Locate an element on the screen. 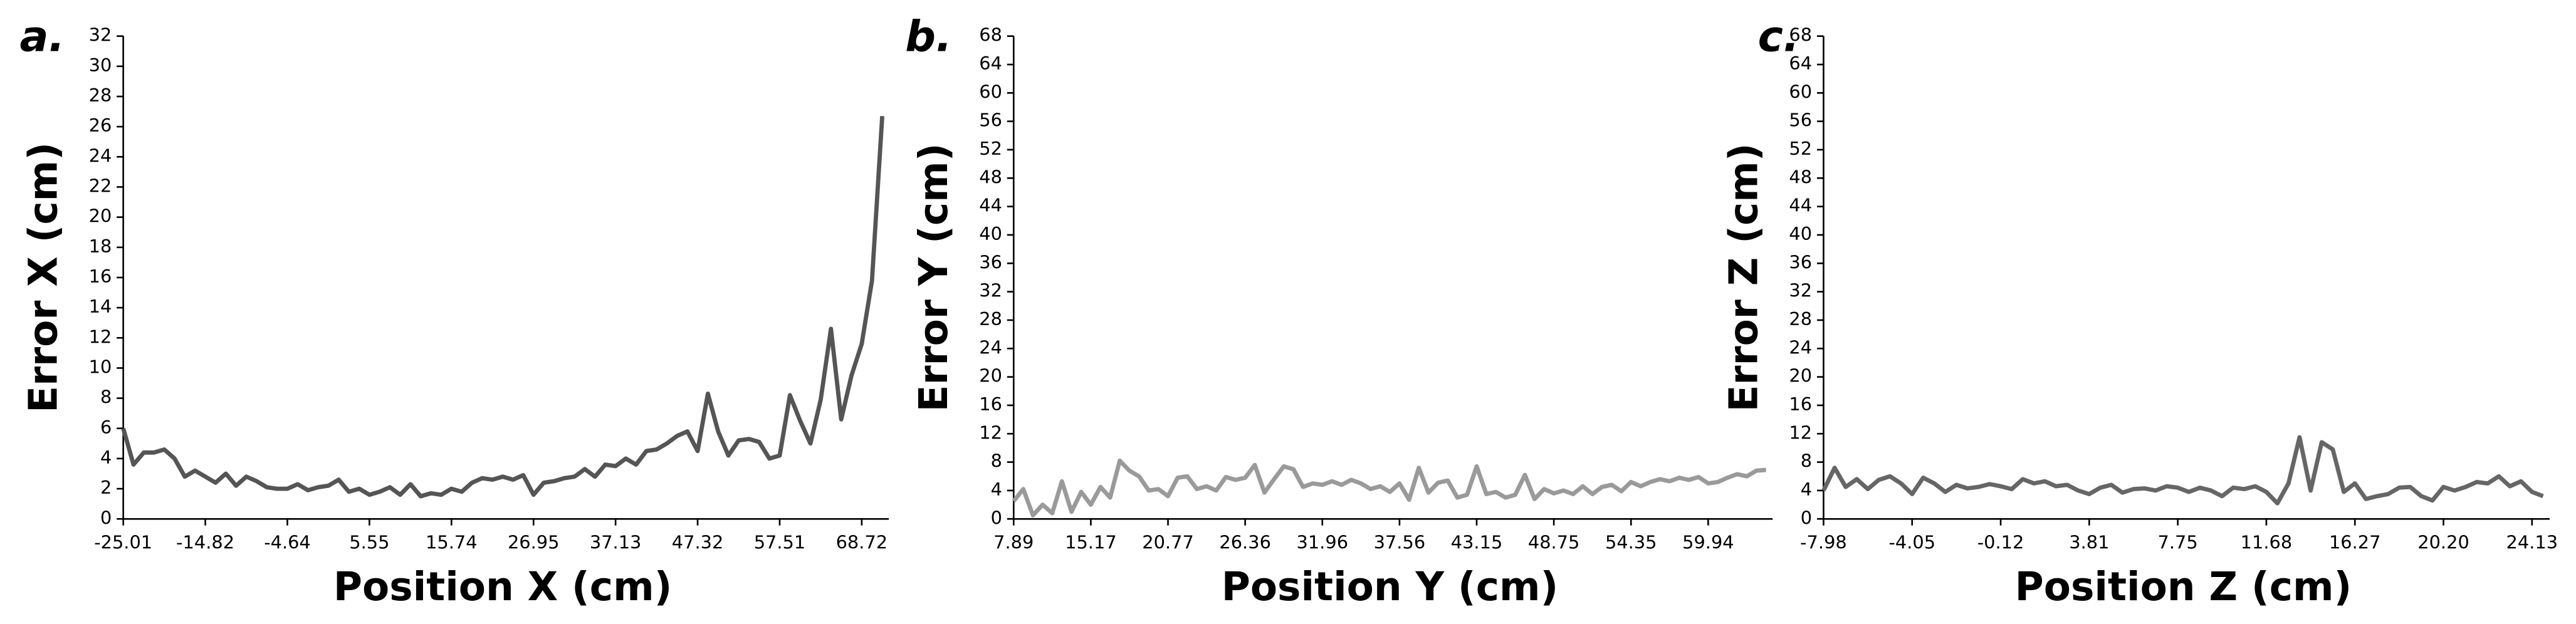 The width and height of the screenshot is (2576, 624). y-tick-label: 14 is located at coordinates (100, 306).